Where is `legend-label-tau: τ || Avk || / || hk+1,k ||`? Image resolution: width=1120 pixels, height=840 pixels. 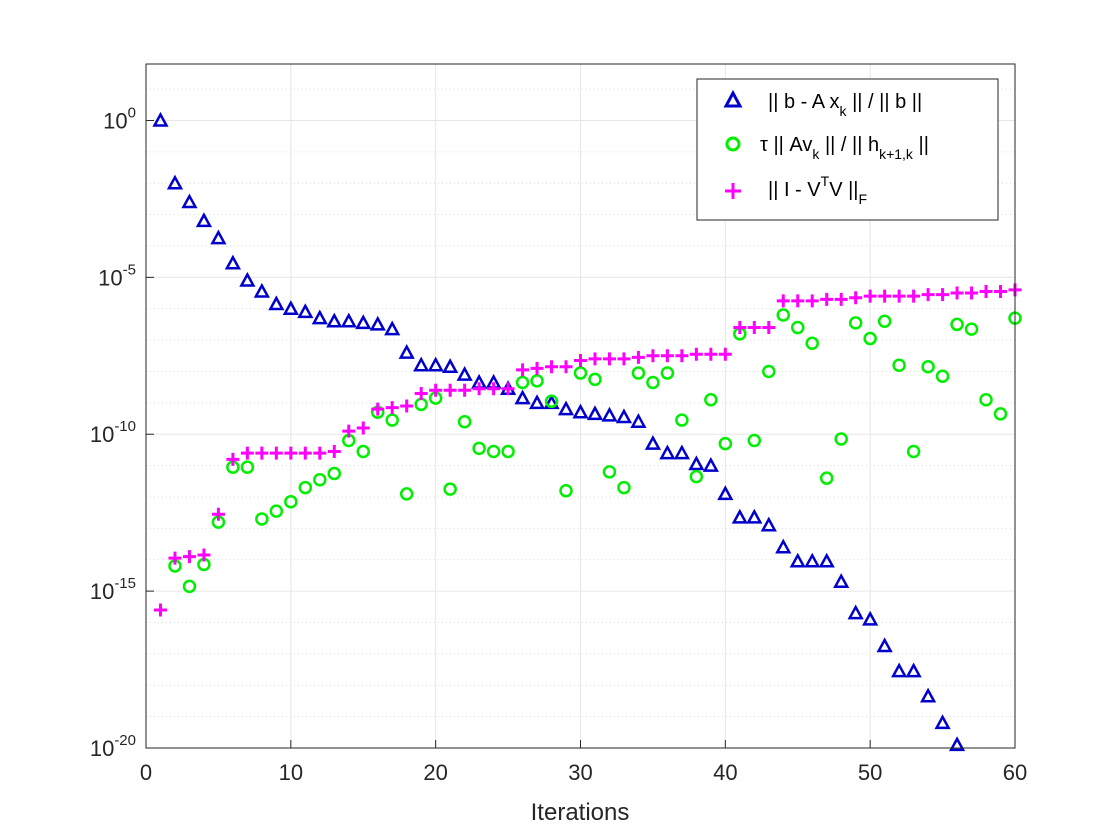
legend-label-tau: τ || Avk || / || hk+1,k || is located at coordinates (844, 148).